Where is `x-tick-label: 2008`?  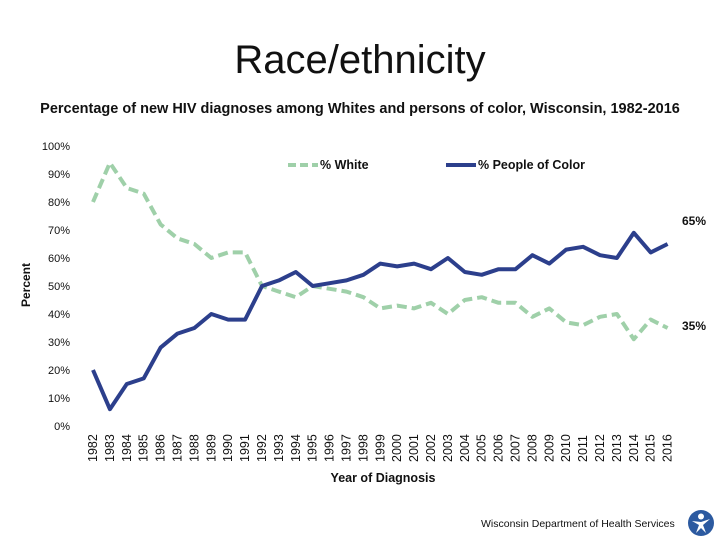
x-tick-label: 2008 is located at coordinates (532, 448).